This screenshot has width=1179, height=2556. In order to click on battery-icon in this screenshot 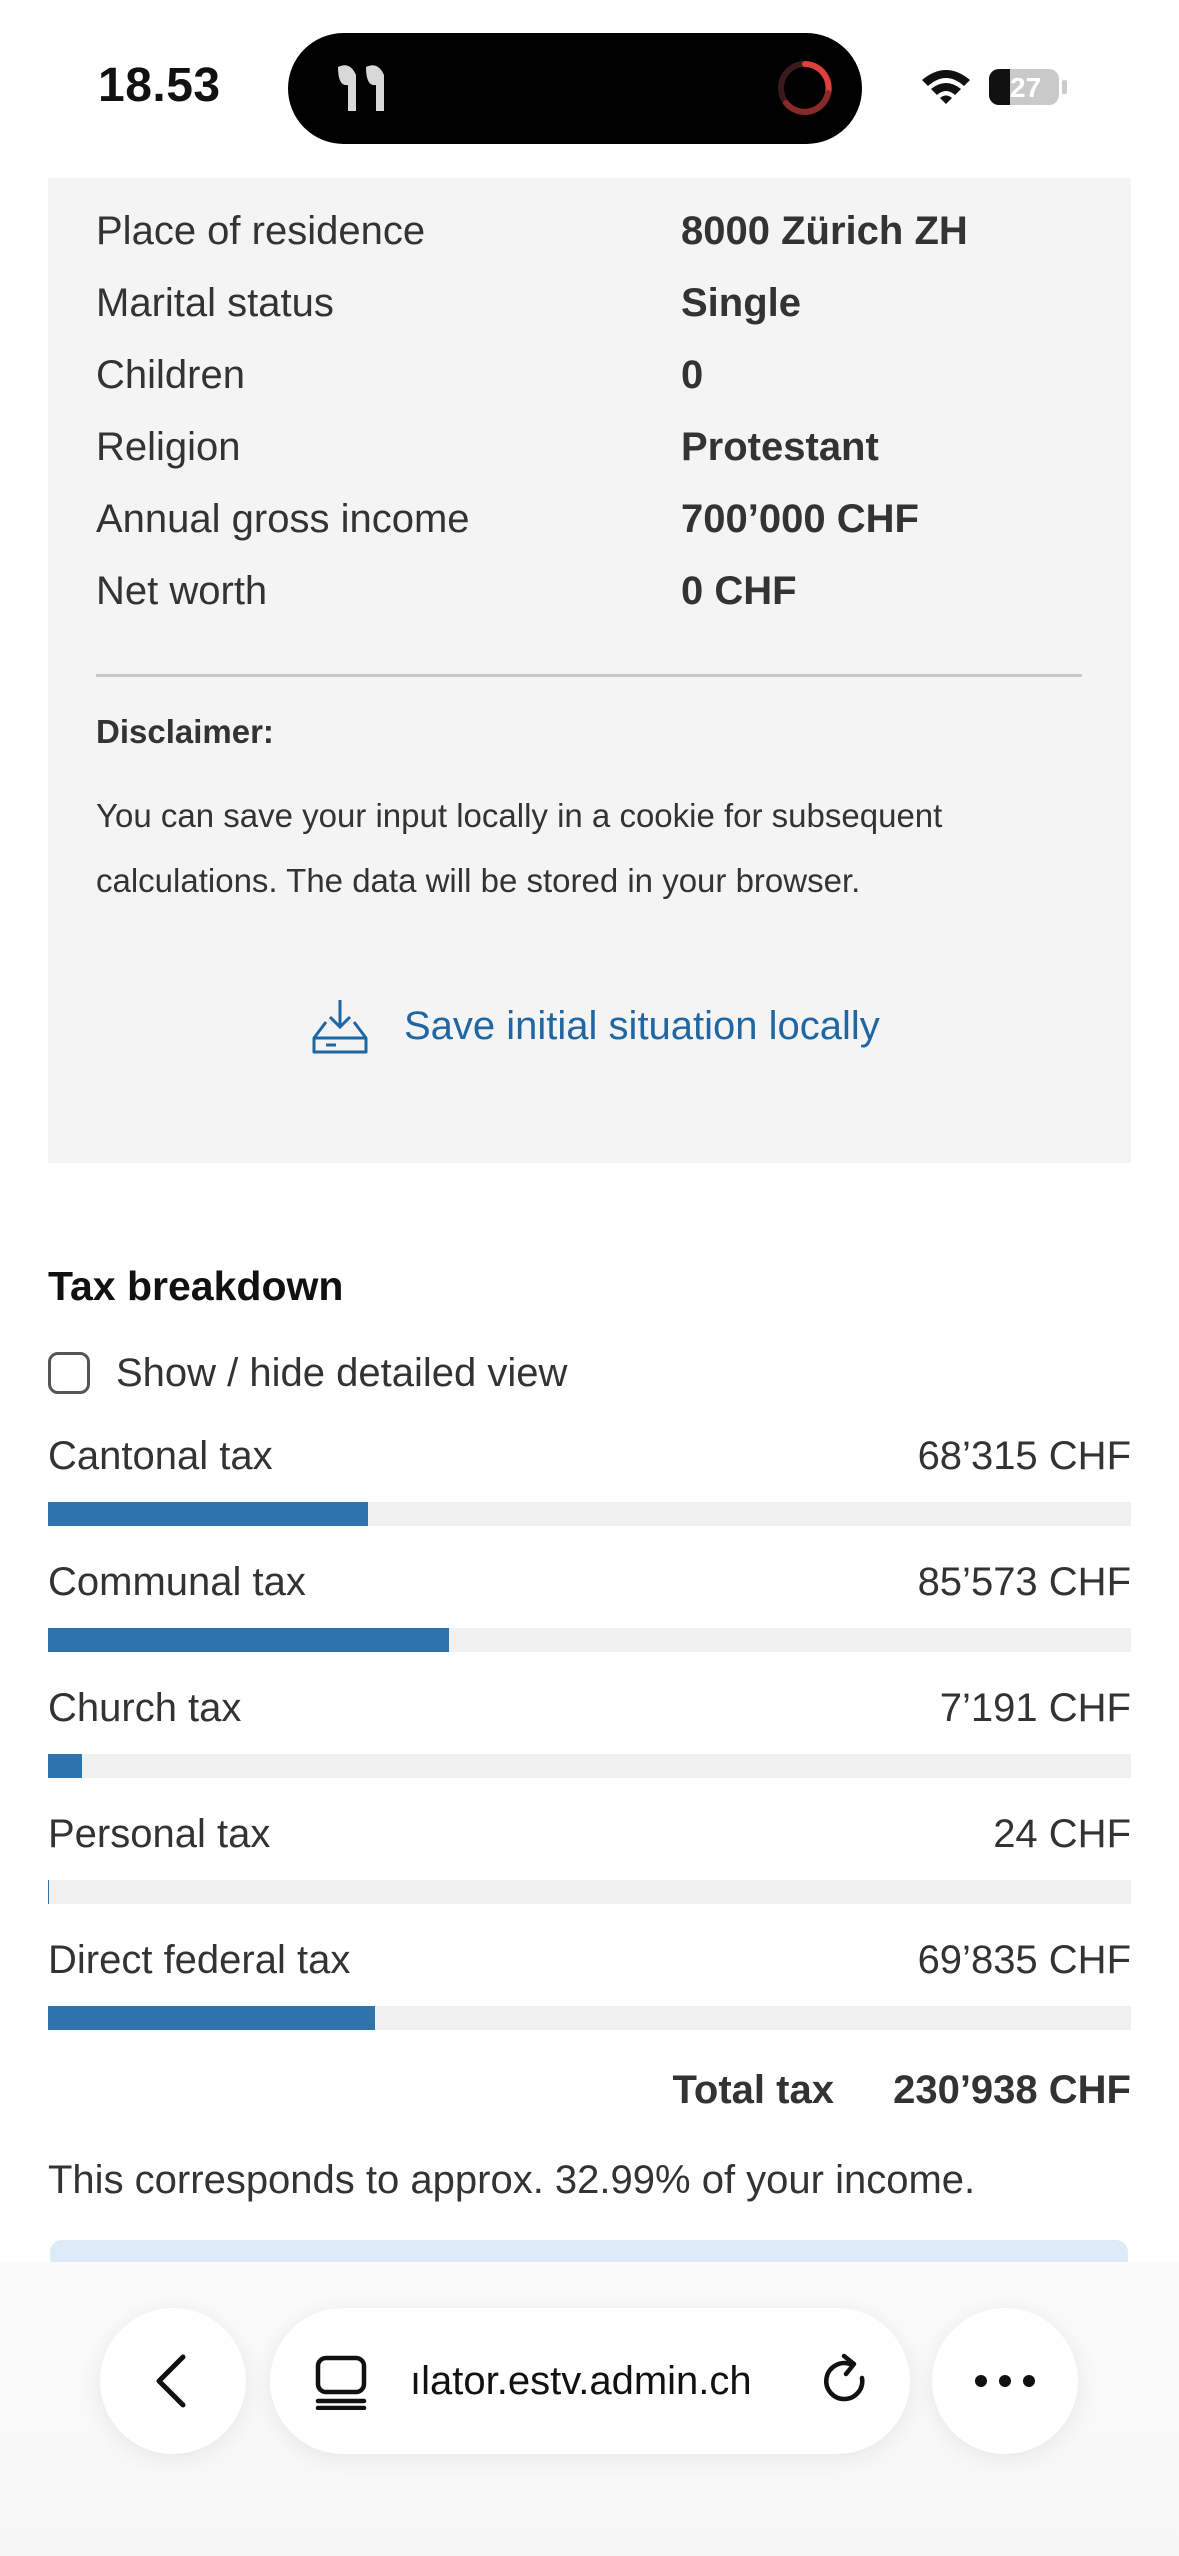, I will do `click(1028, 87)`.